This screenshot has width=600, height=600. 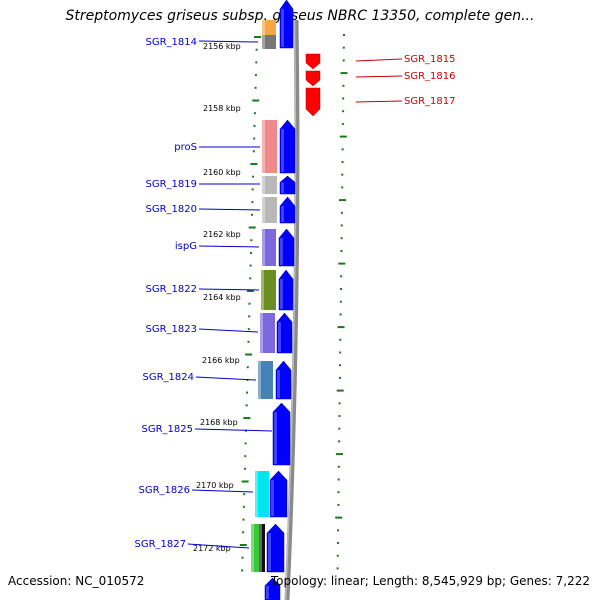 I want to click on gene-label-sgr_1819: SGR_1819, so click(x=172, y=184).